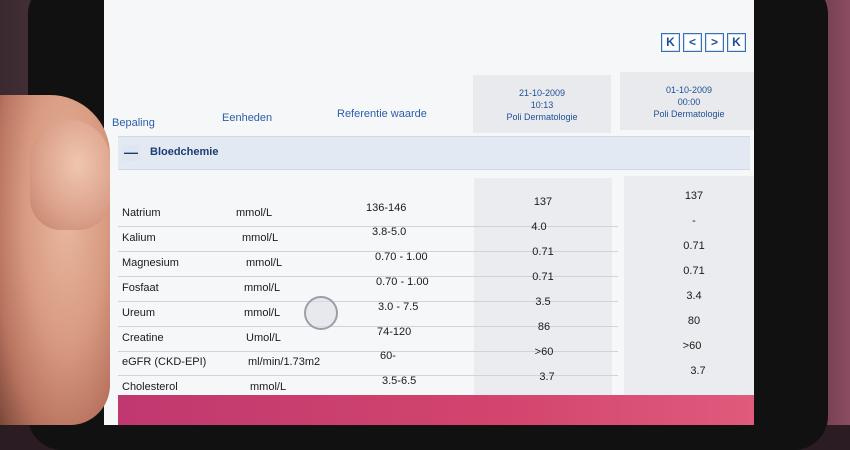 The width and height of the screenshot is (850, 450). Describe the element at coordinates (386, 208) in the screenshot. I see `row-reference: 136-146` at that location.